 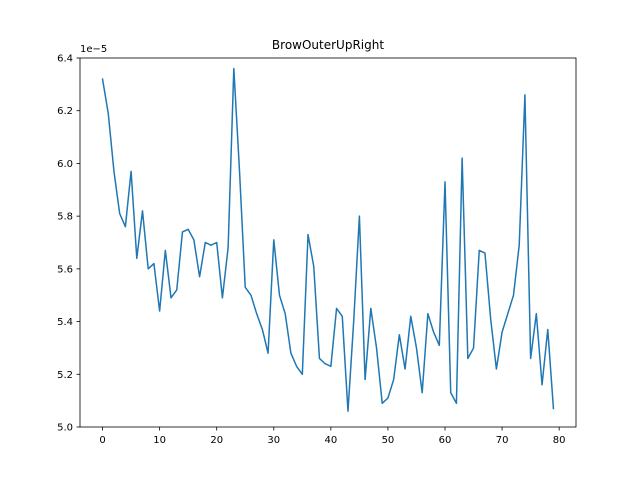 What do you see at coordinates (65, 269) in the screenshot?
I see `y-tick-label: 5.6` at bounding box center [65, 269].